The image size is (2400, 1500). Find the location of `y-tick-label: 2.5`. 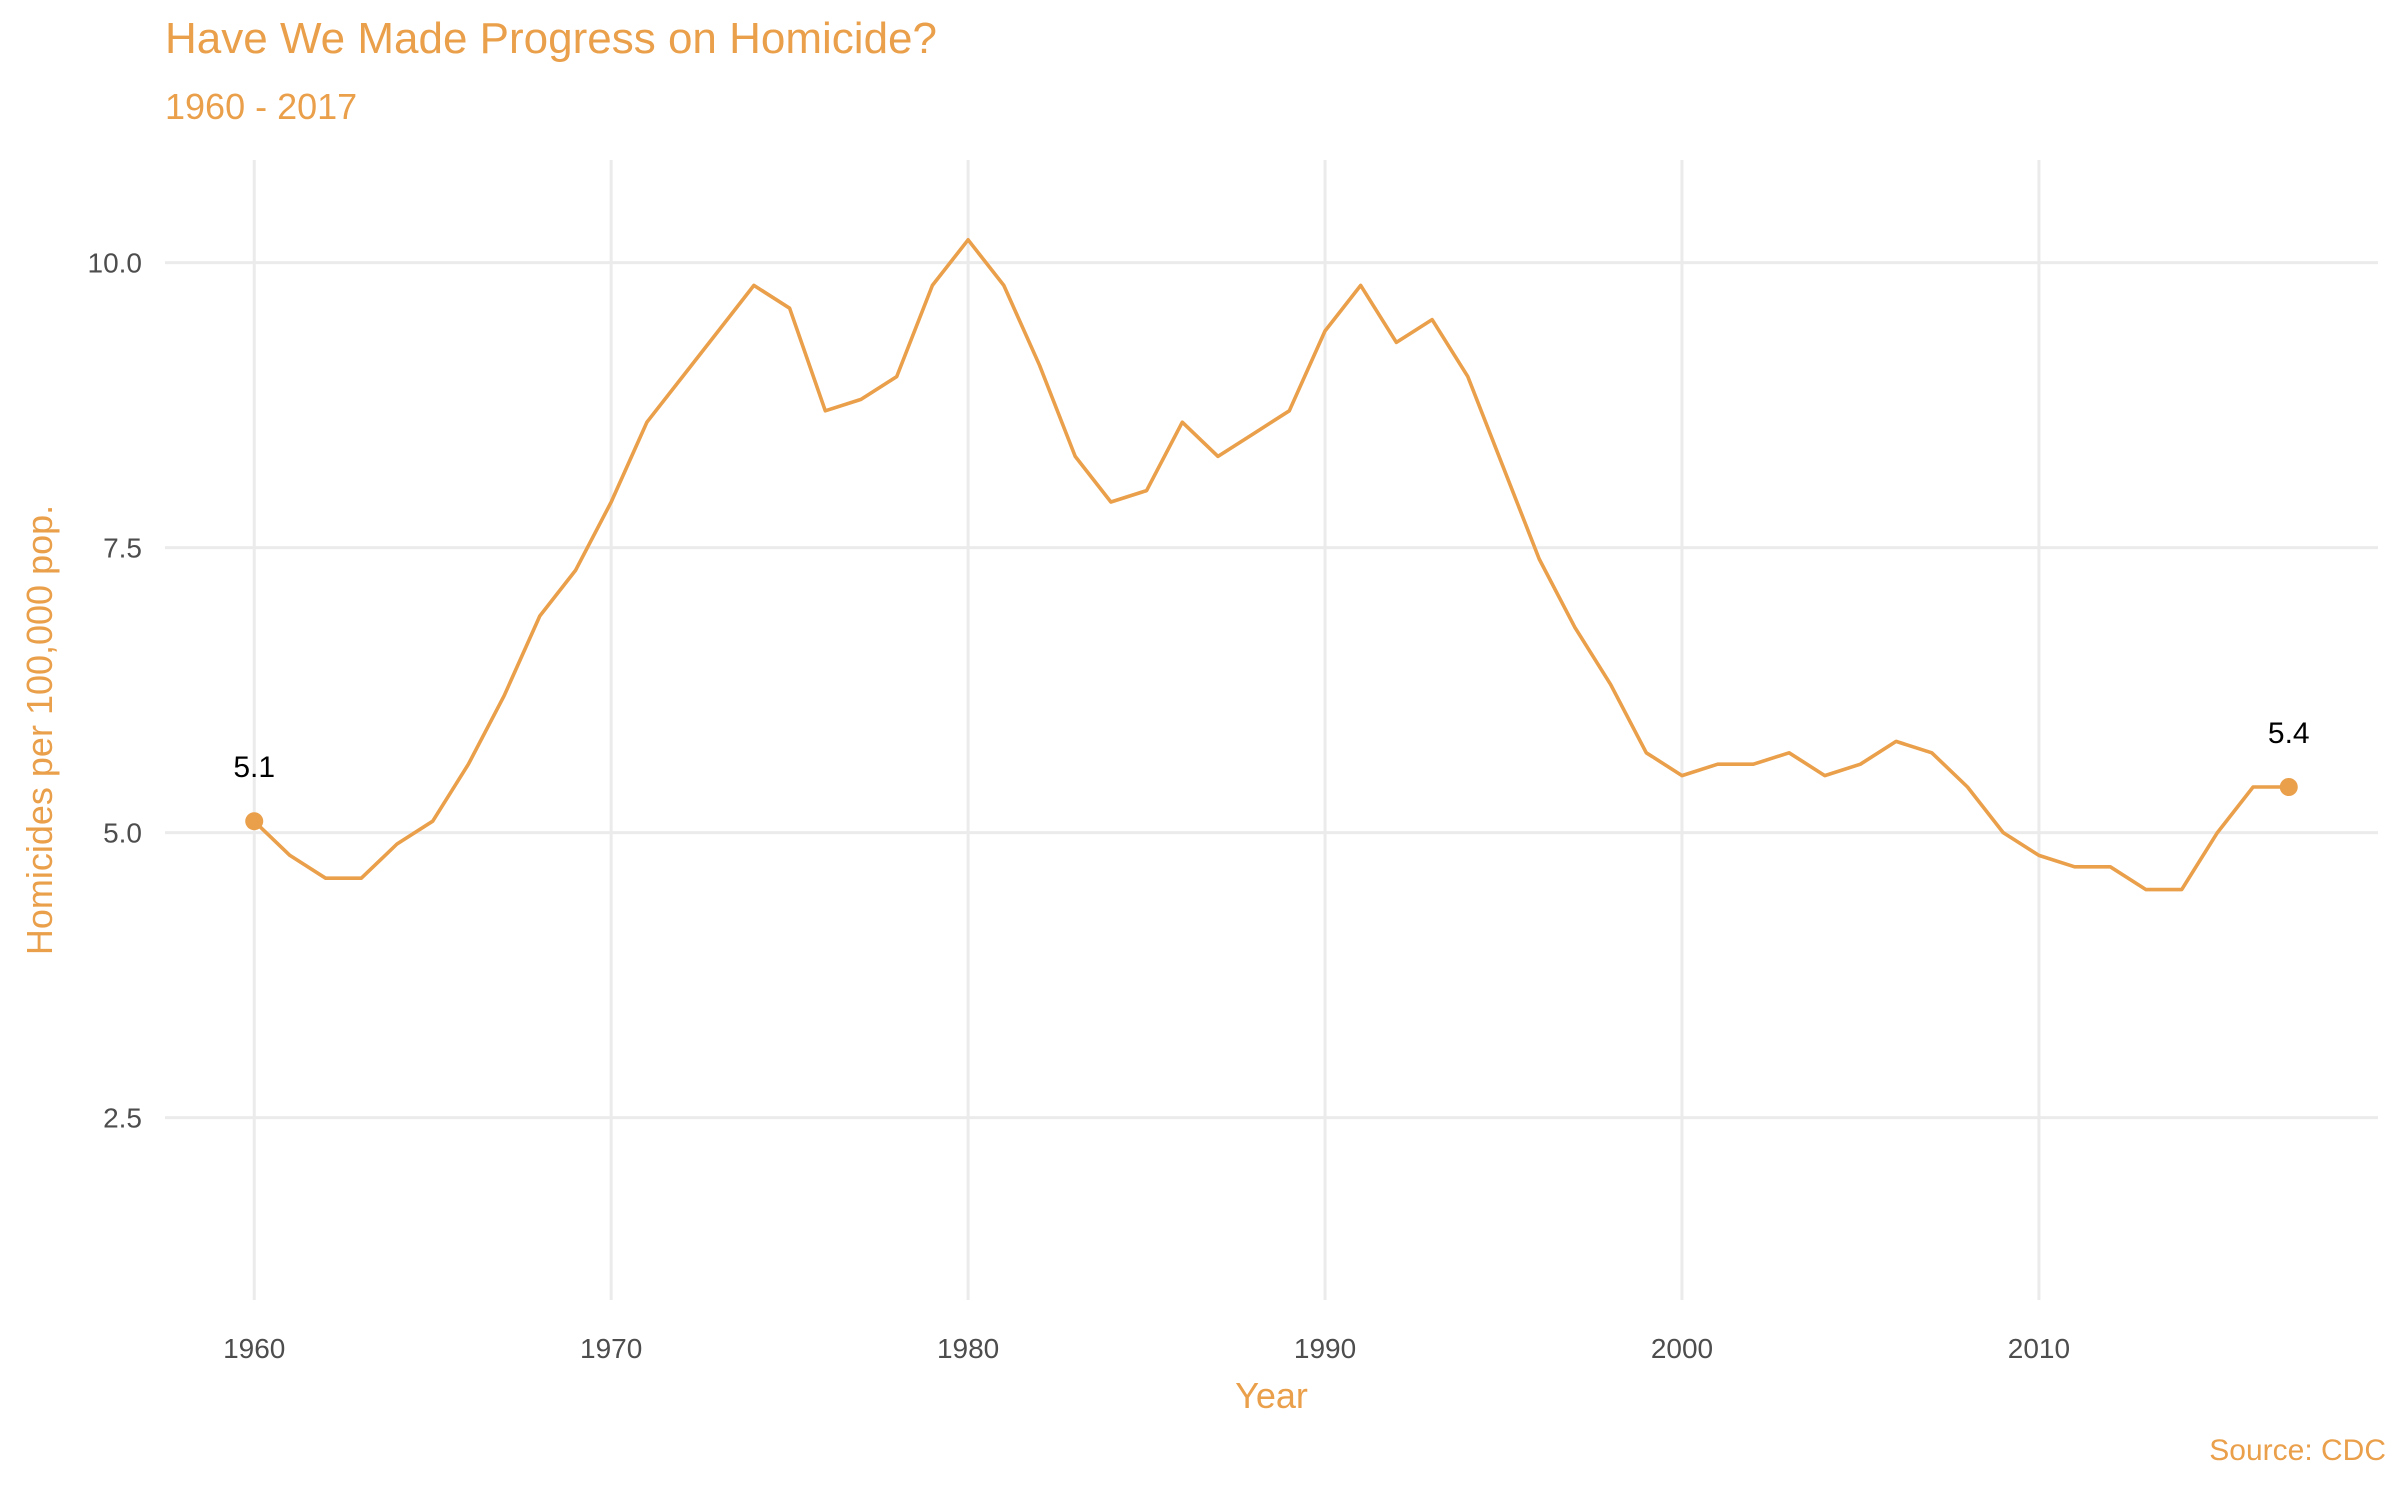

y-tick-label: 2.5 is located at coordinates (122, 1118).